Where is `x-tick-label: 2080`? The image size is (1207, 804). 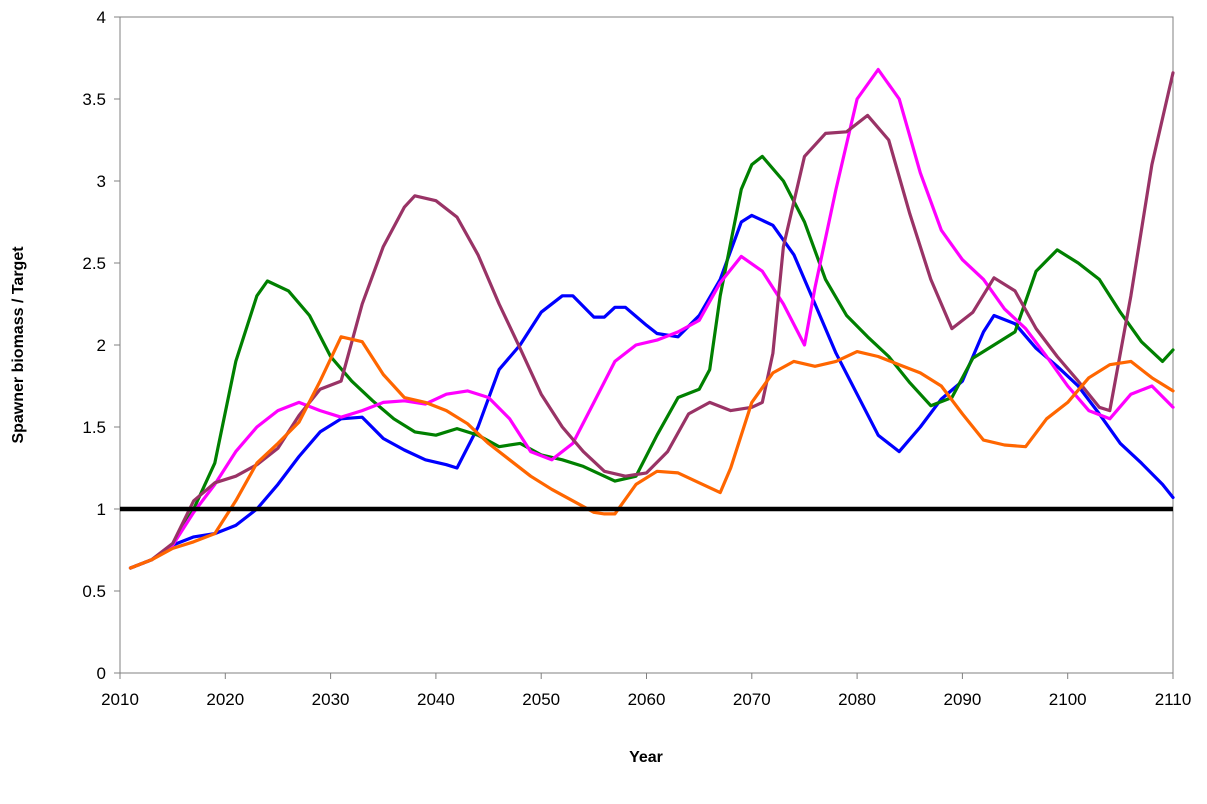 x-tick-label: 2080 is located at coordinates (857, 699).